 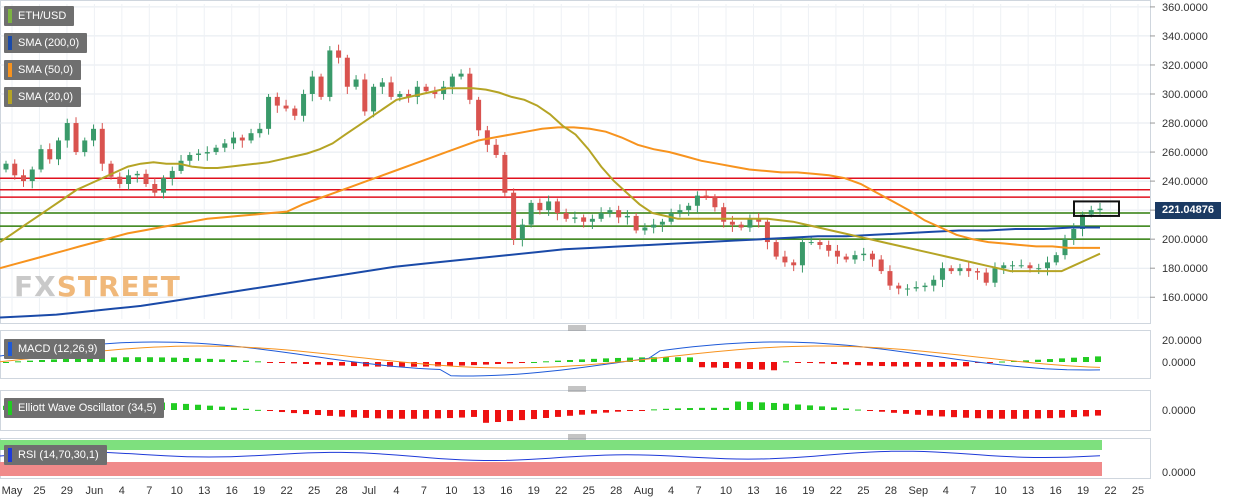 What do you see at coordinates (551, 469) in the screenshot?
I see `rsi-oversold-zone` at bounding box center [551, 469].